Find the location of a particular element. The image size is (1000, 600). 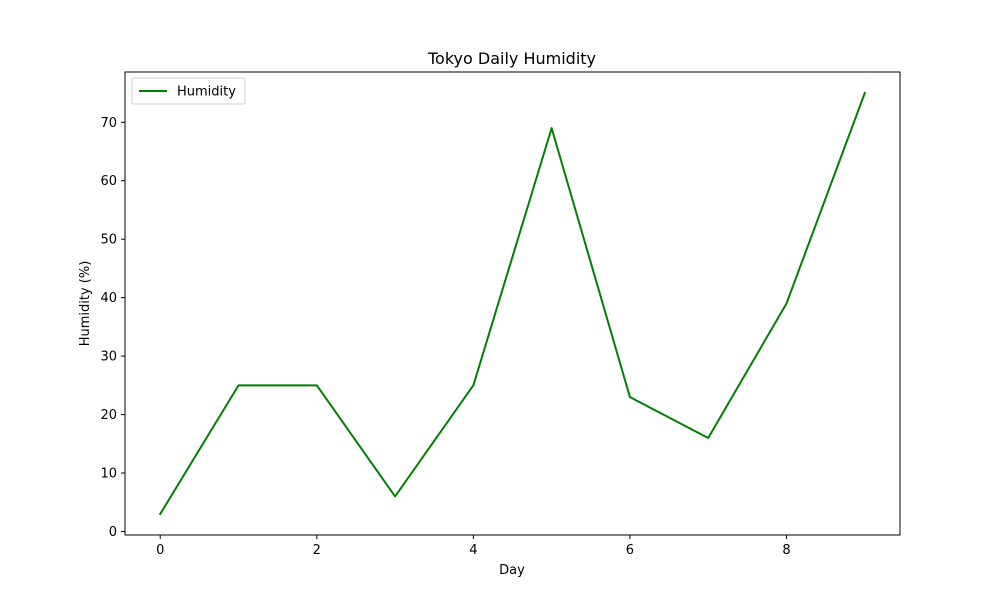

y-tick-label: 70 is located at coordinates (108, 123).